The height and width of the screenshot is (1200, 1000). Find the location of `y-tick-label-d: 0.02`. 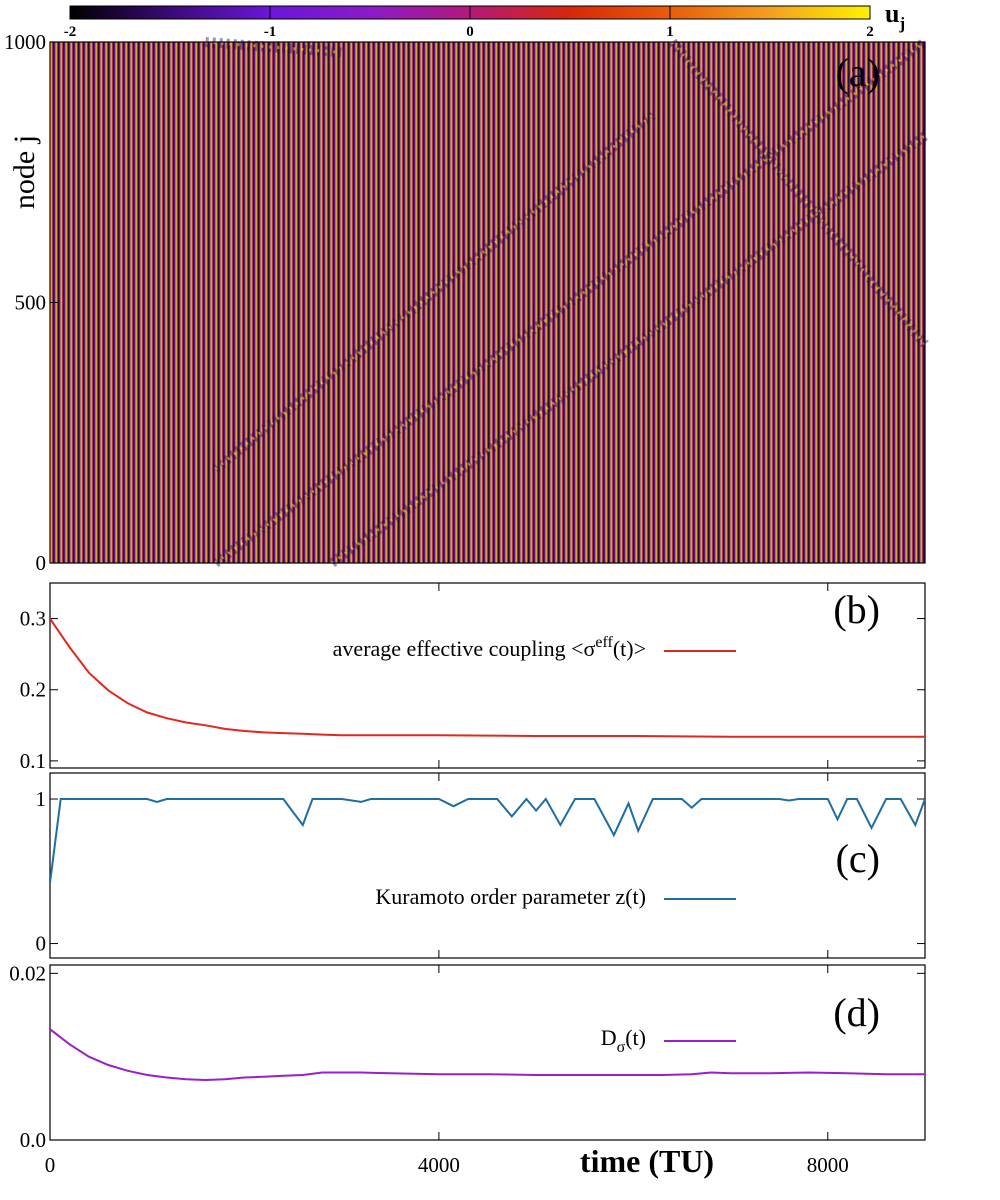

y-tick-label-d: 0.02 is located at coordinates (27, 973).